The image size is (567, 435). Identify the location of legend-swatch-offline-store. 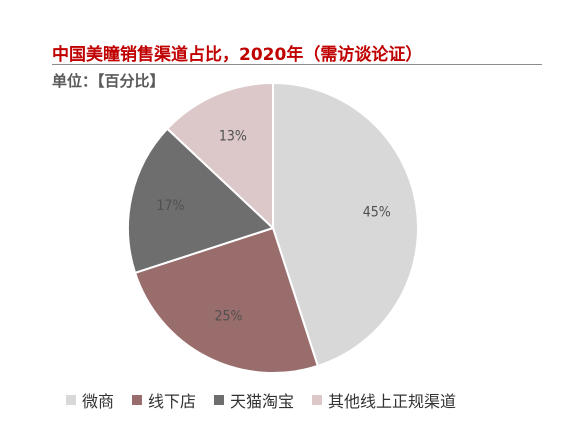
(137, 400).